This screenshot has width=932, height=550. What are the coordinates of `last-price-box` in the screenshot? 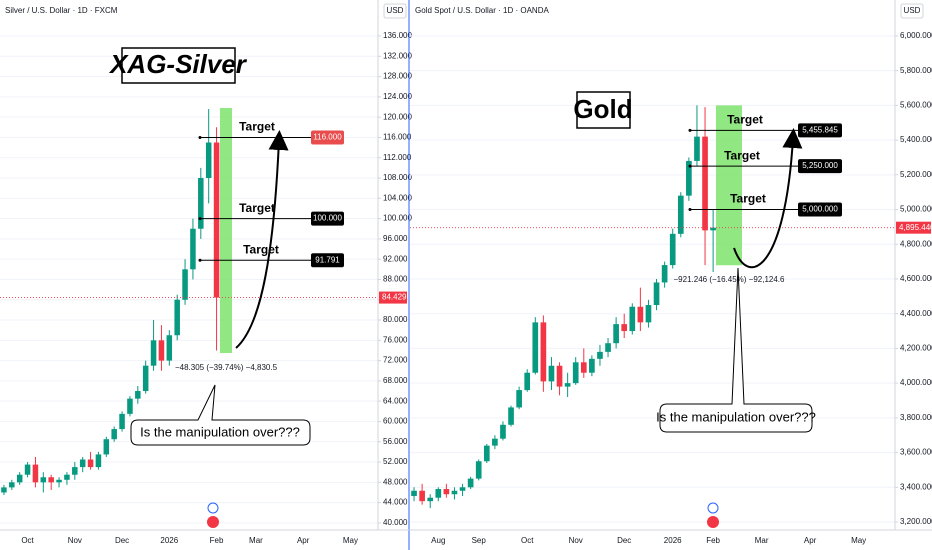 It's located at (393, 297).